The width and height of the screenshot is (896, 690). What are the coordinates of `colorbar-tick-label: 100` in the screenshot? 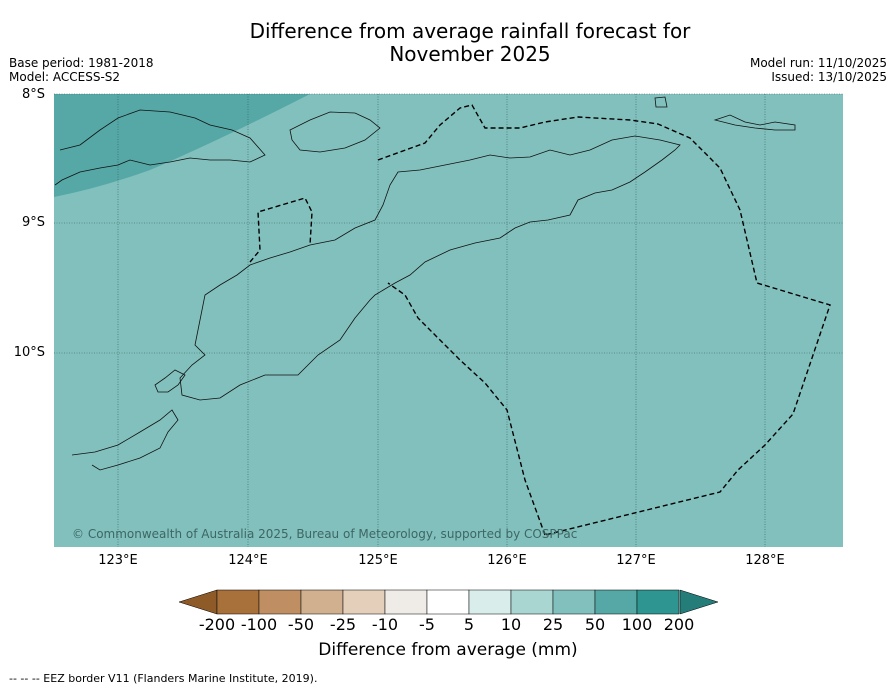 It's located at (637, 624).